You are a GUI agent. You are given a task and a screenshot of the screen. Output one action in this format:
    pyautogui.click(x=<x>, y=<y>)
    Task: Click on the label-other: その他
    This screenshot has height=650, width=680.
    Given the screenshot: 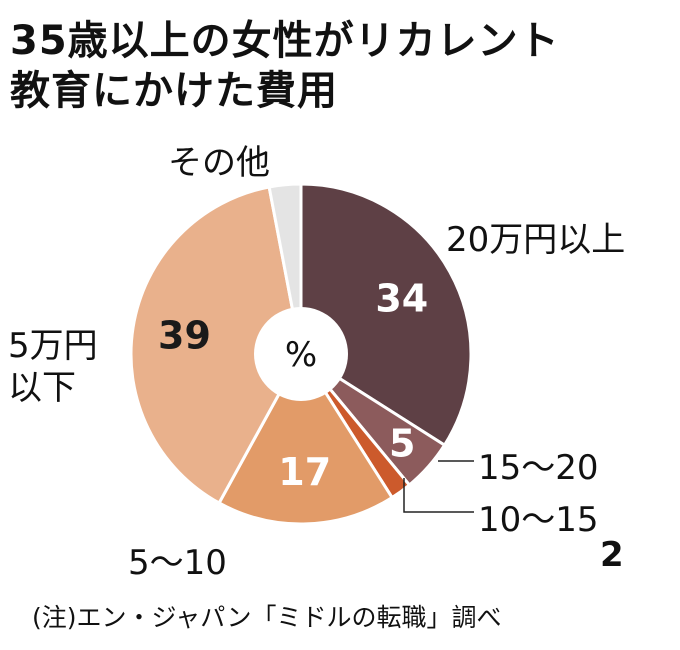 What is the action you would take?
    pyautogui.click(x=219, y=163)
    